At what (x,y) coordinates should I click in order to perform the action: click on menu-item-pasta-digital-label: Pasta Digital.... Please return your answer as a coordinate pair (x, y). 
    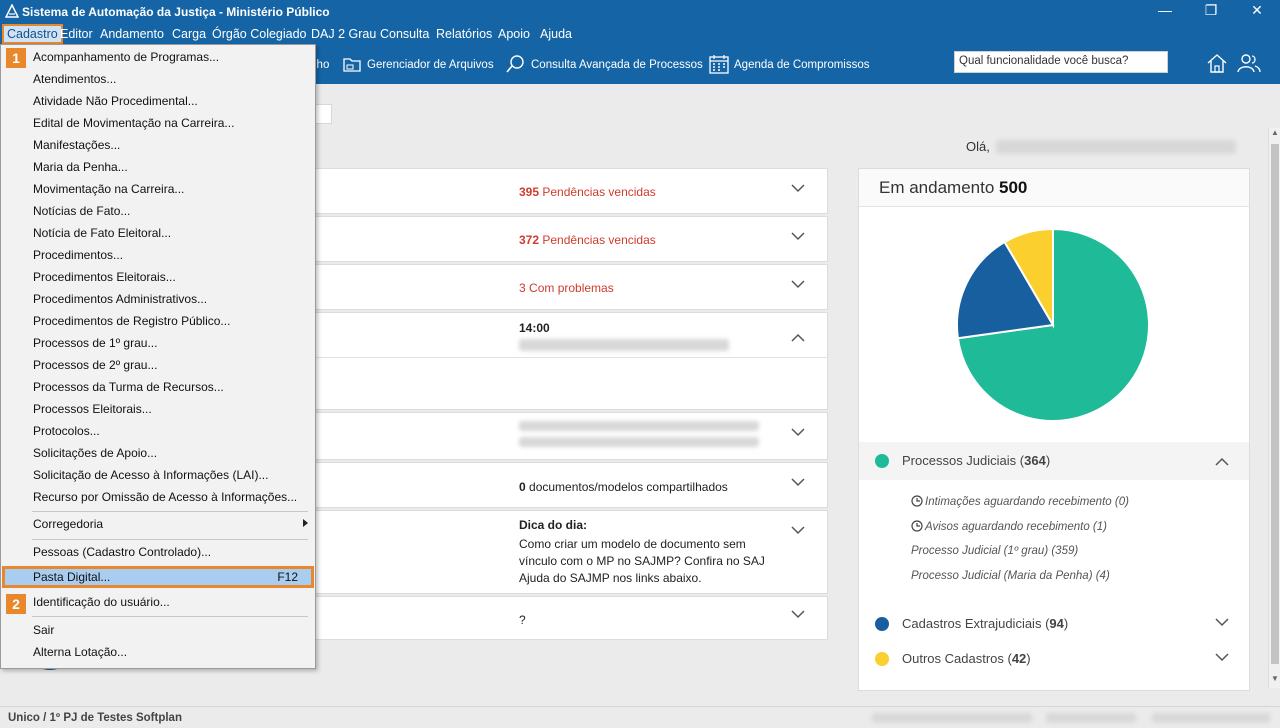
    Looking at the image, I should click on (72, 577).